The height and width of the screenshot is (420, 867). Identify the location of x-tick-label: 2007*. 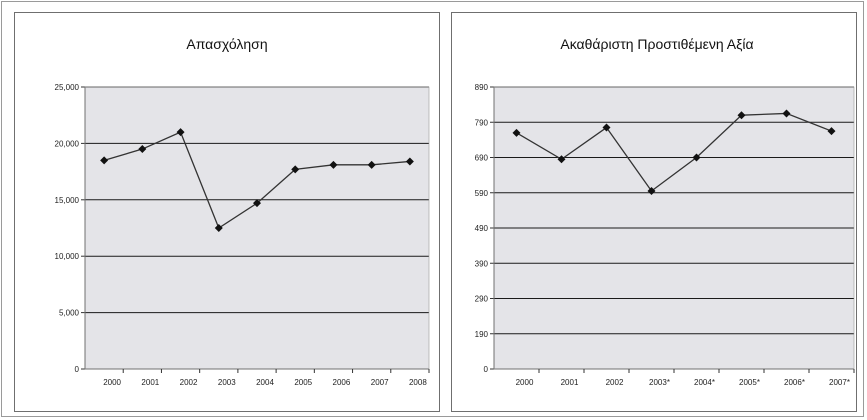
(839, 382).